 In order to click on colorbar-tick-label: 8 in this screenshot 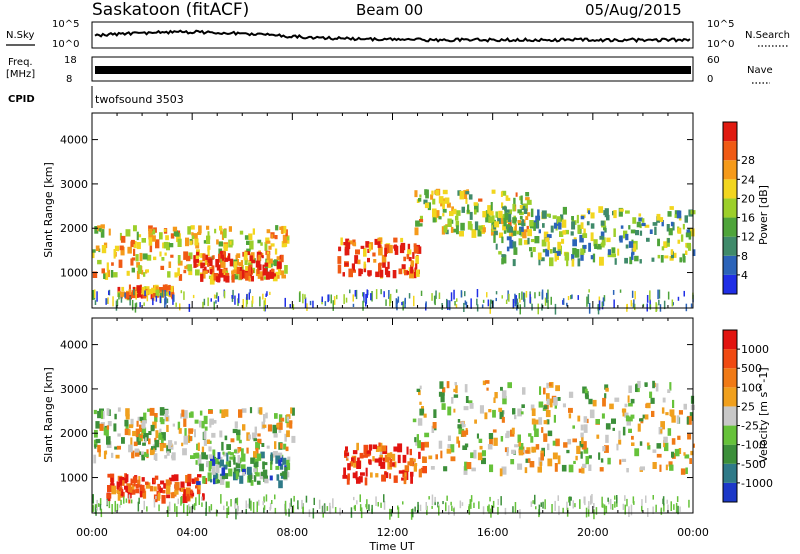, I will do `click(744, 256)`.